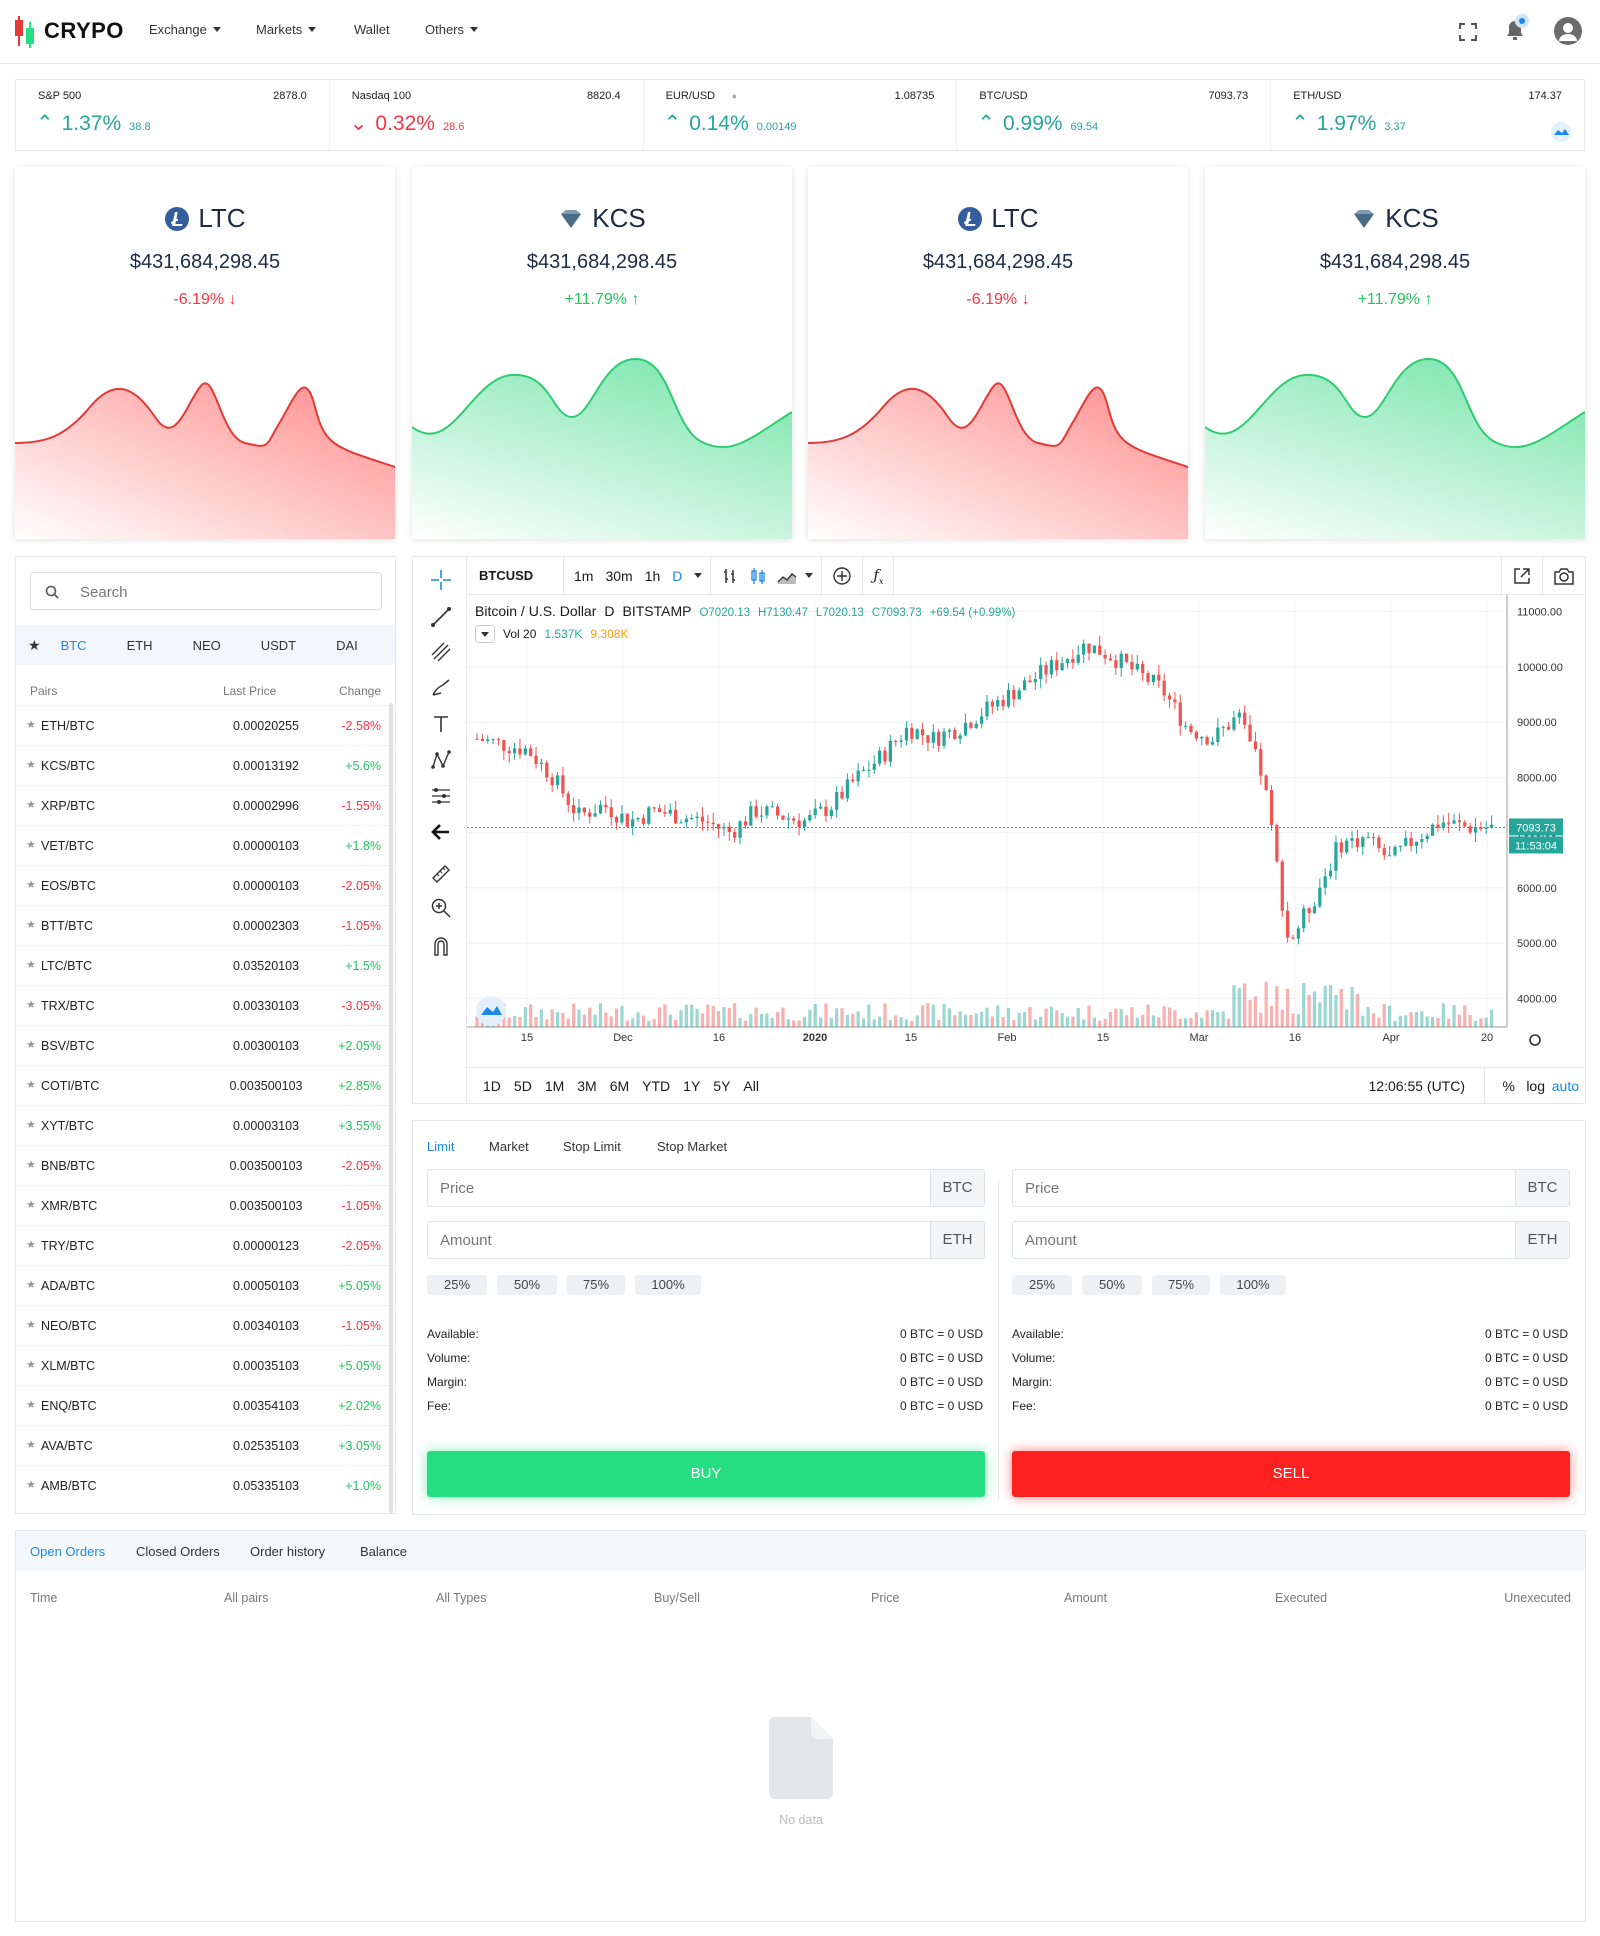  I want to click on tab-stop-limit: Stop Limit, so click(592, 1146).